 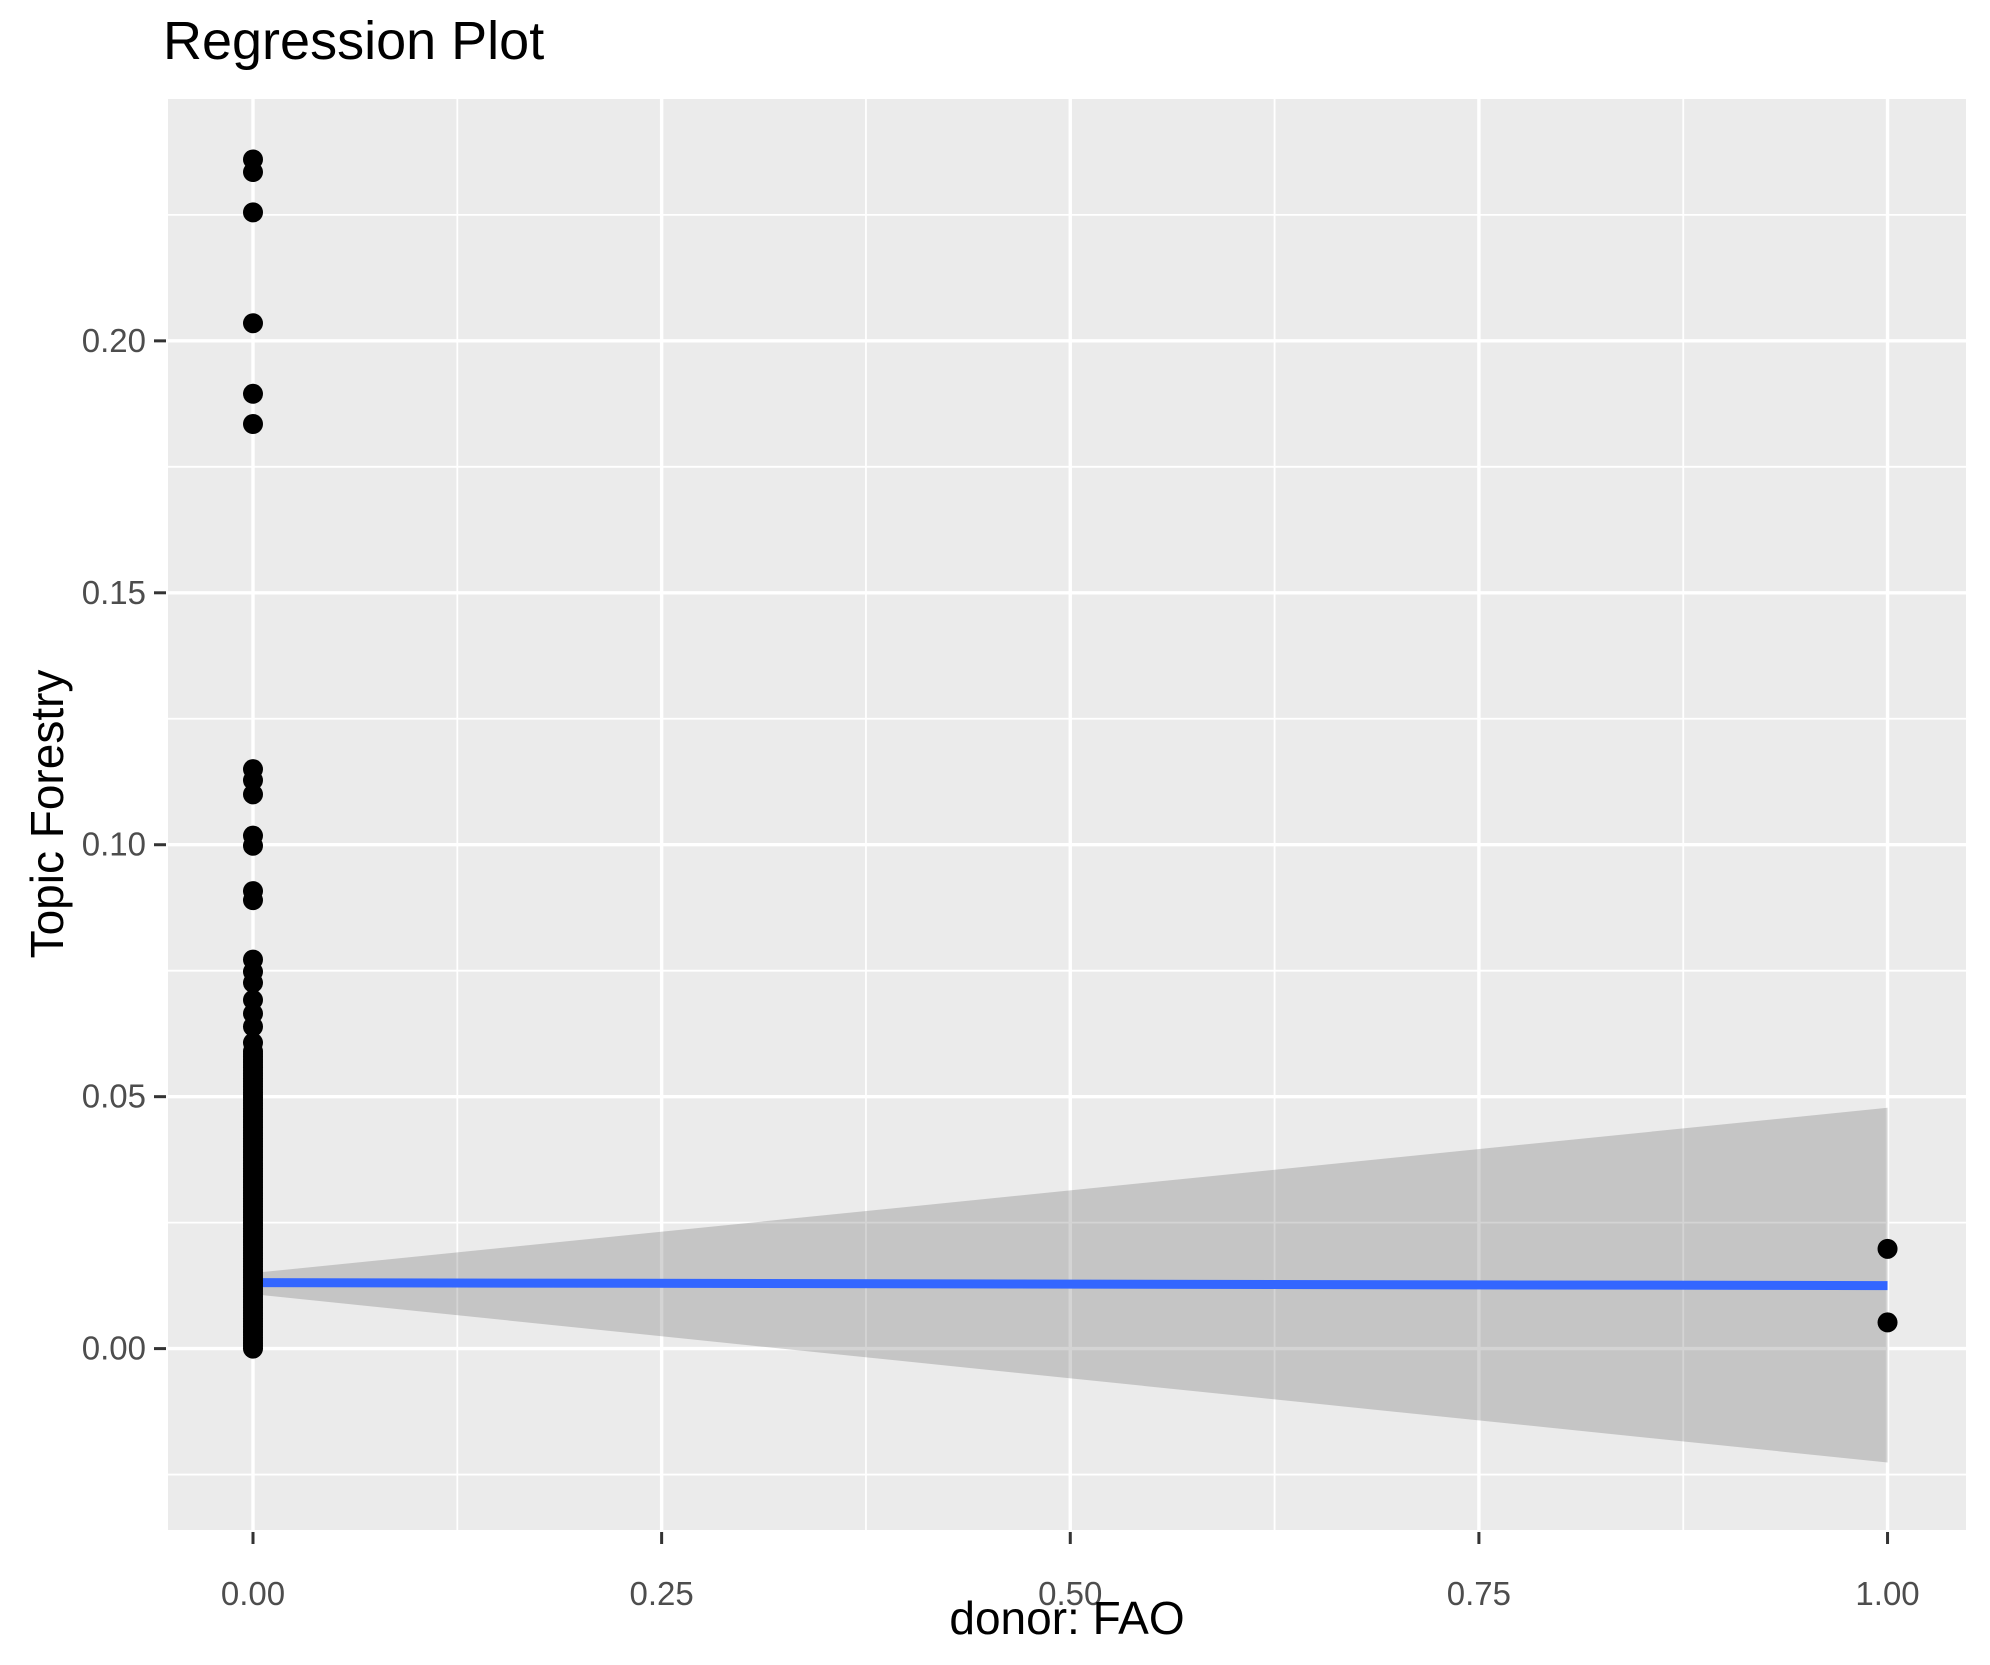 What do you see at coordinates (114, 592) in the screenshot?
I see `y-tick-label: 0.15` at bounding box center [114, 592].